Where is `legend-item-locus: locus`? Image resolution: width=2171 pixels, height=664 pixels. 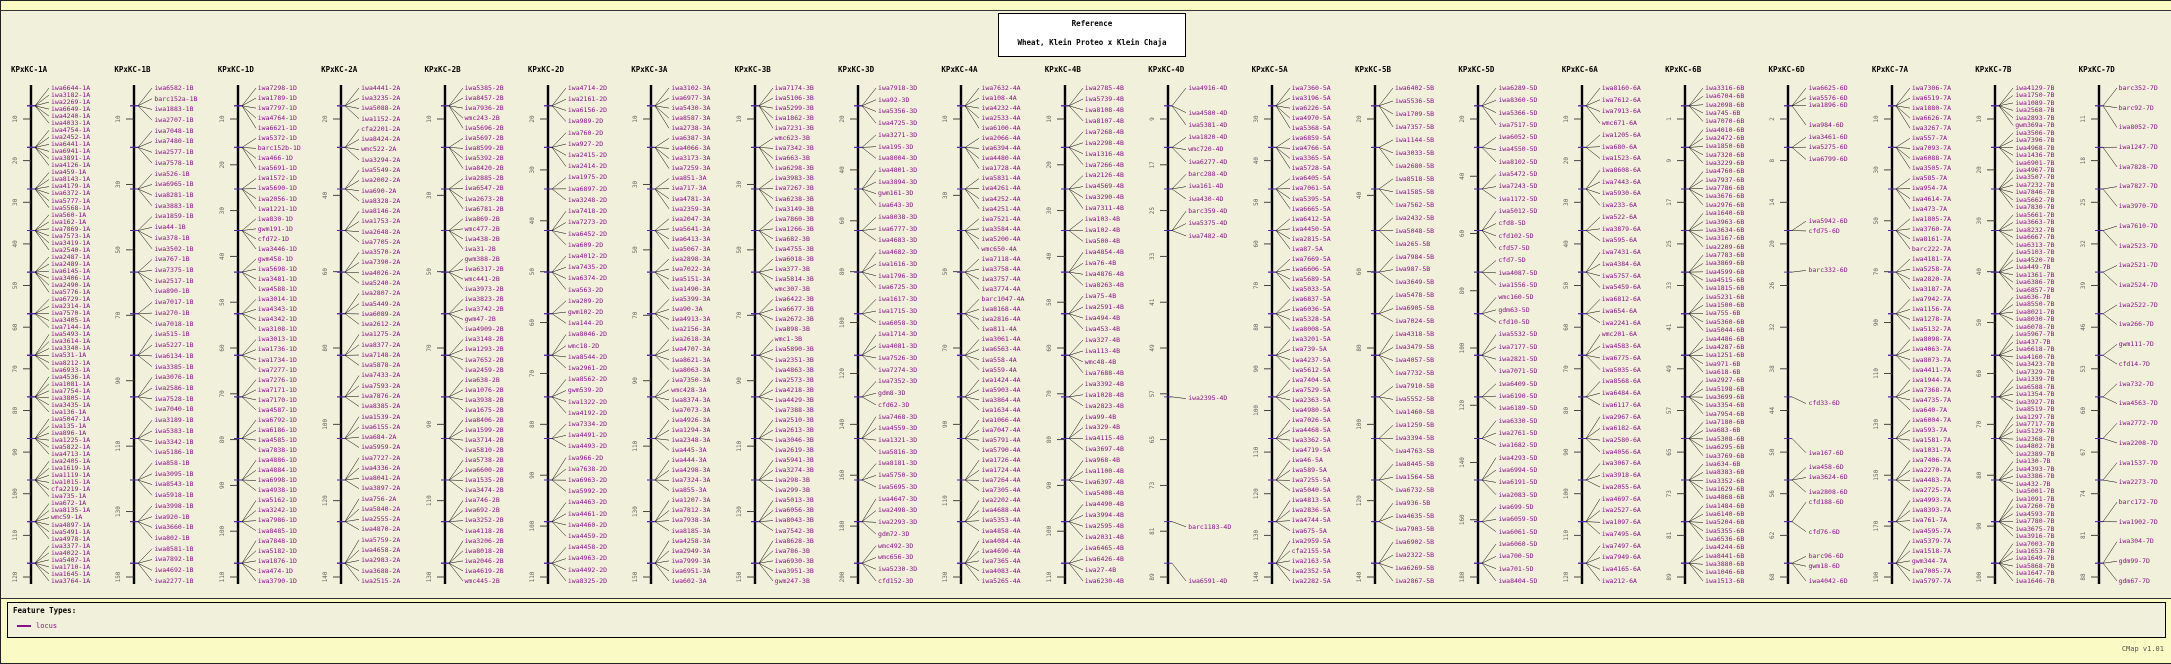 legend-item-locus: locus is located at coordinates (37, 626).